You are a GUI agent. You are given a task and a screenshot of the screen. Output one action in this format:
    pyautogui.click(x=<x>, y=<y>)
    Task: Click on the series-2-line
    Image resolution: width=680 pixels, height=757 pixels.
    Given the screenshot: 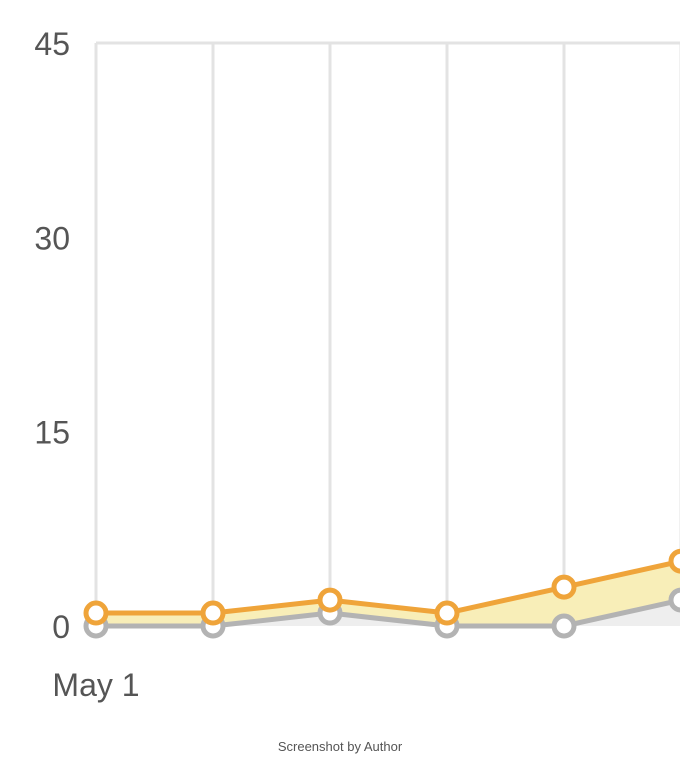 What is the action you would take?
    pyautogui.click(x=388, y=613)
    